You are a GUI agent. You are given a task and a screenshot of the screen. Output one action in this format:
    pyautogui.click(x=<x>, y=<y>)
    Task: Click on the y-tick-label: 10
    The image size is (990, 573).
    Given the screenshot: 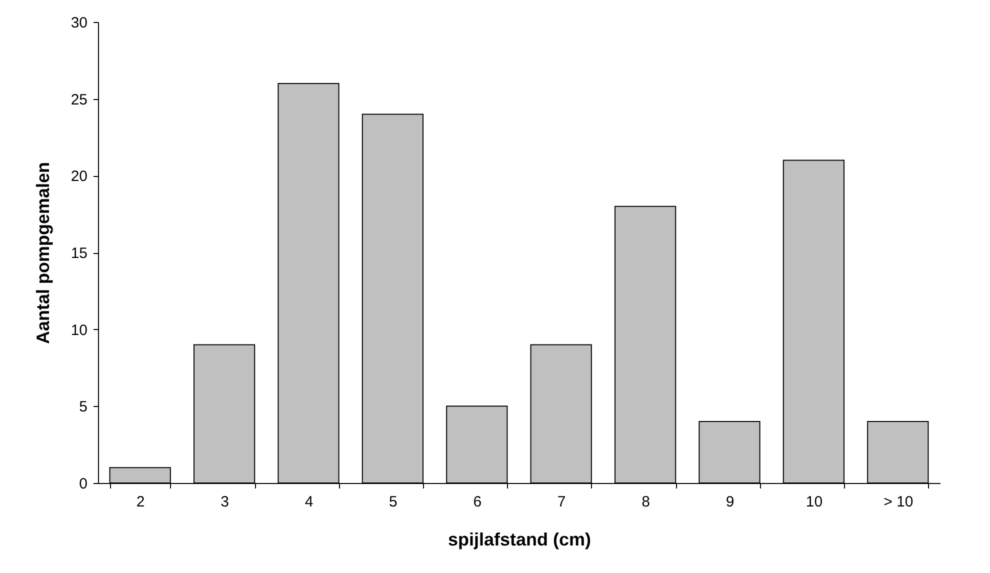 What is the action you would take?
    pyautogui.click(x=79, y=330)
    